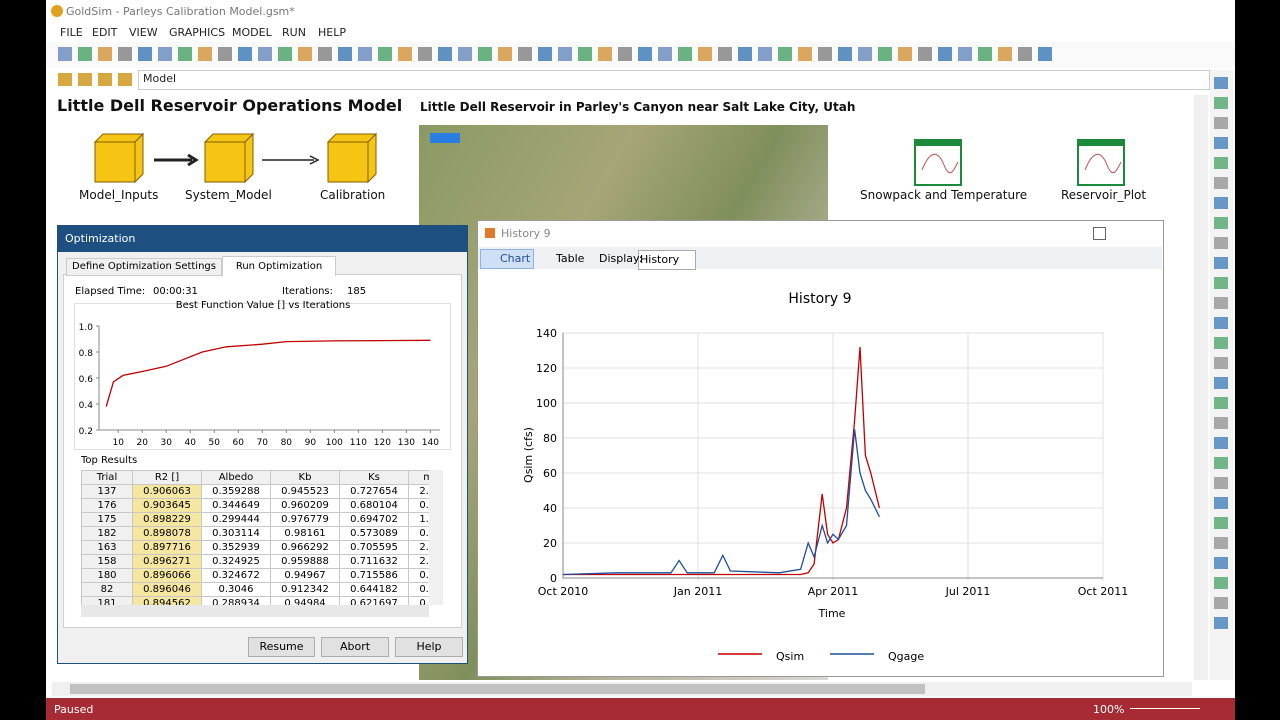  I want to click on tab: Run Optimization, so click(279, 266).